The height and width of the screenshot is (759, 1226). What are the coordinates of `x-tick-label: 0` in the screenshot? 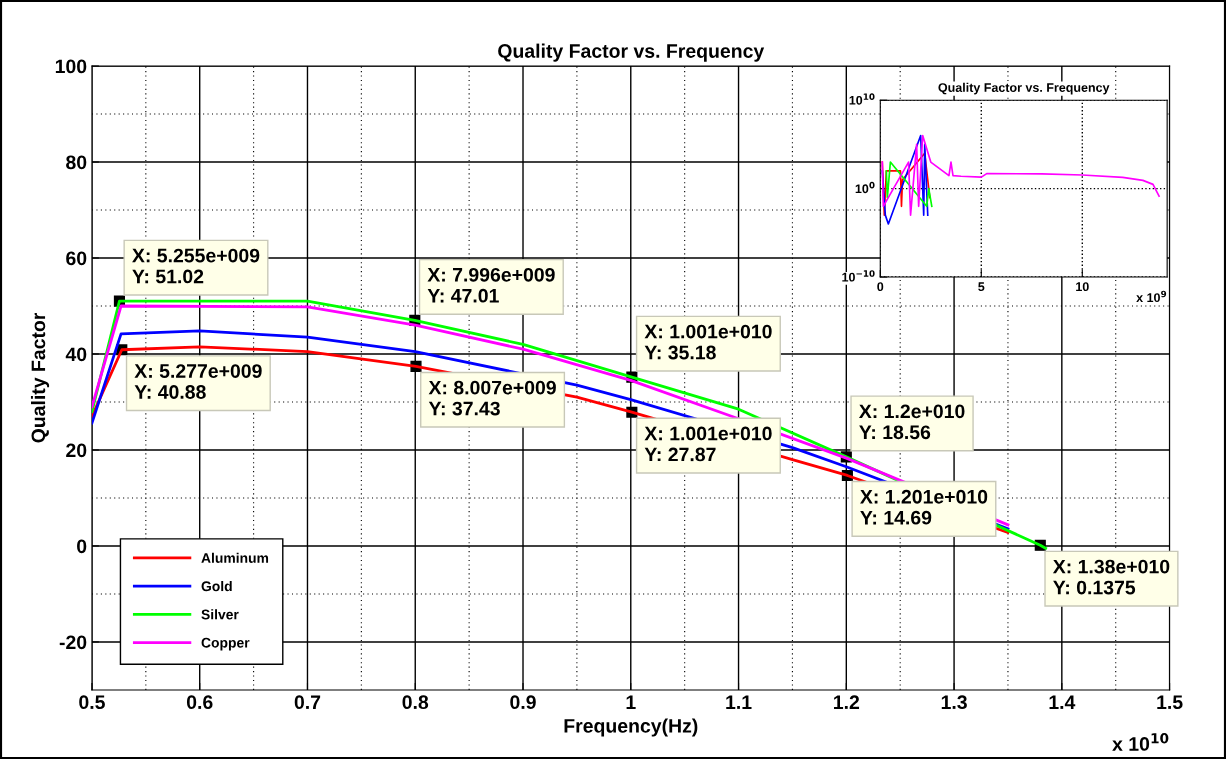 It's located at (880, 287).